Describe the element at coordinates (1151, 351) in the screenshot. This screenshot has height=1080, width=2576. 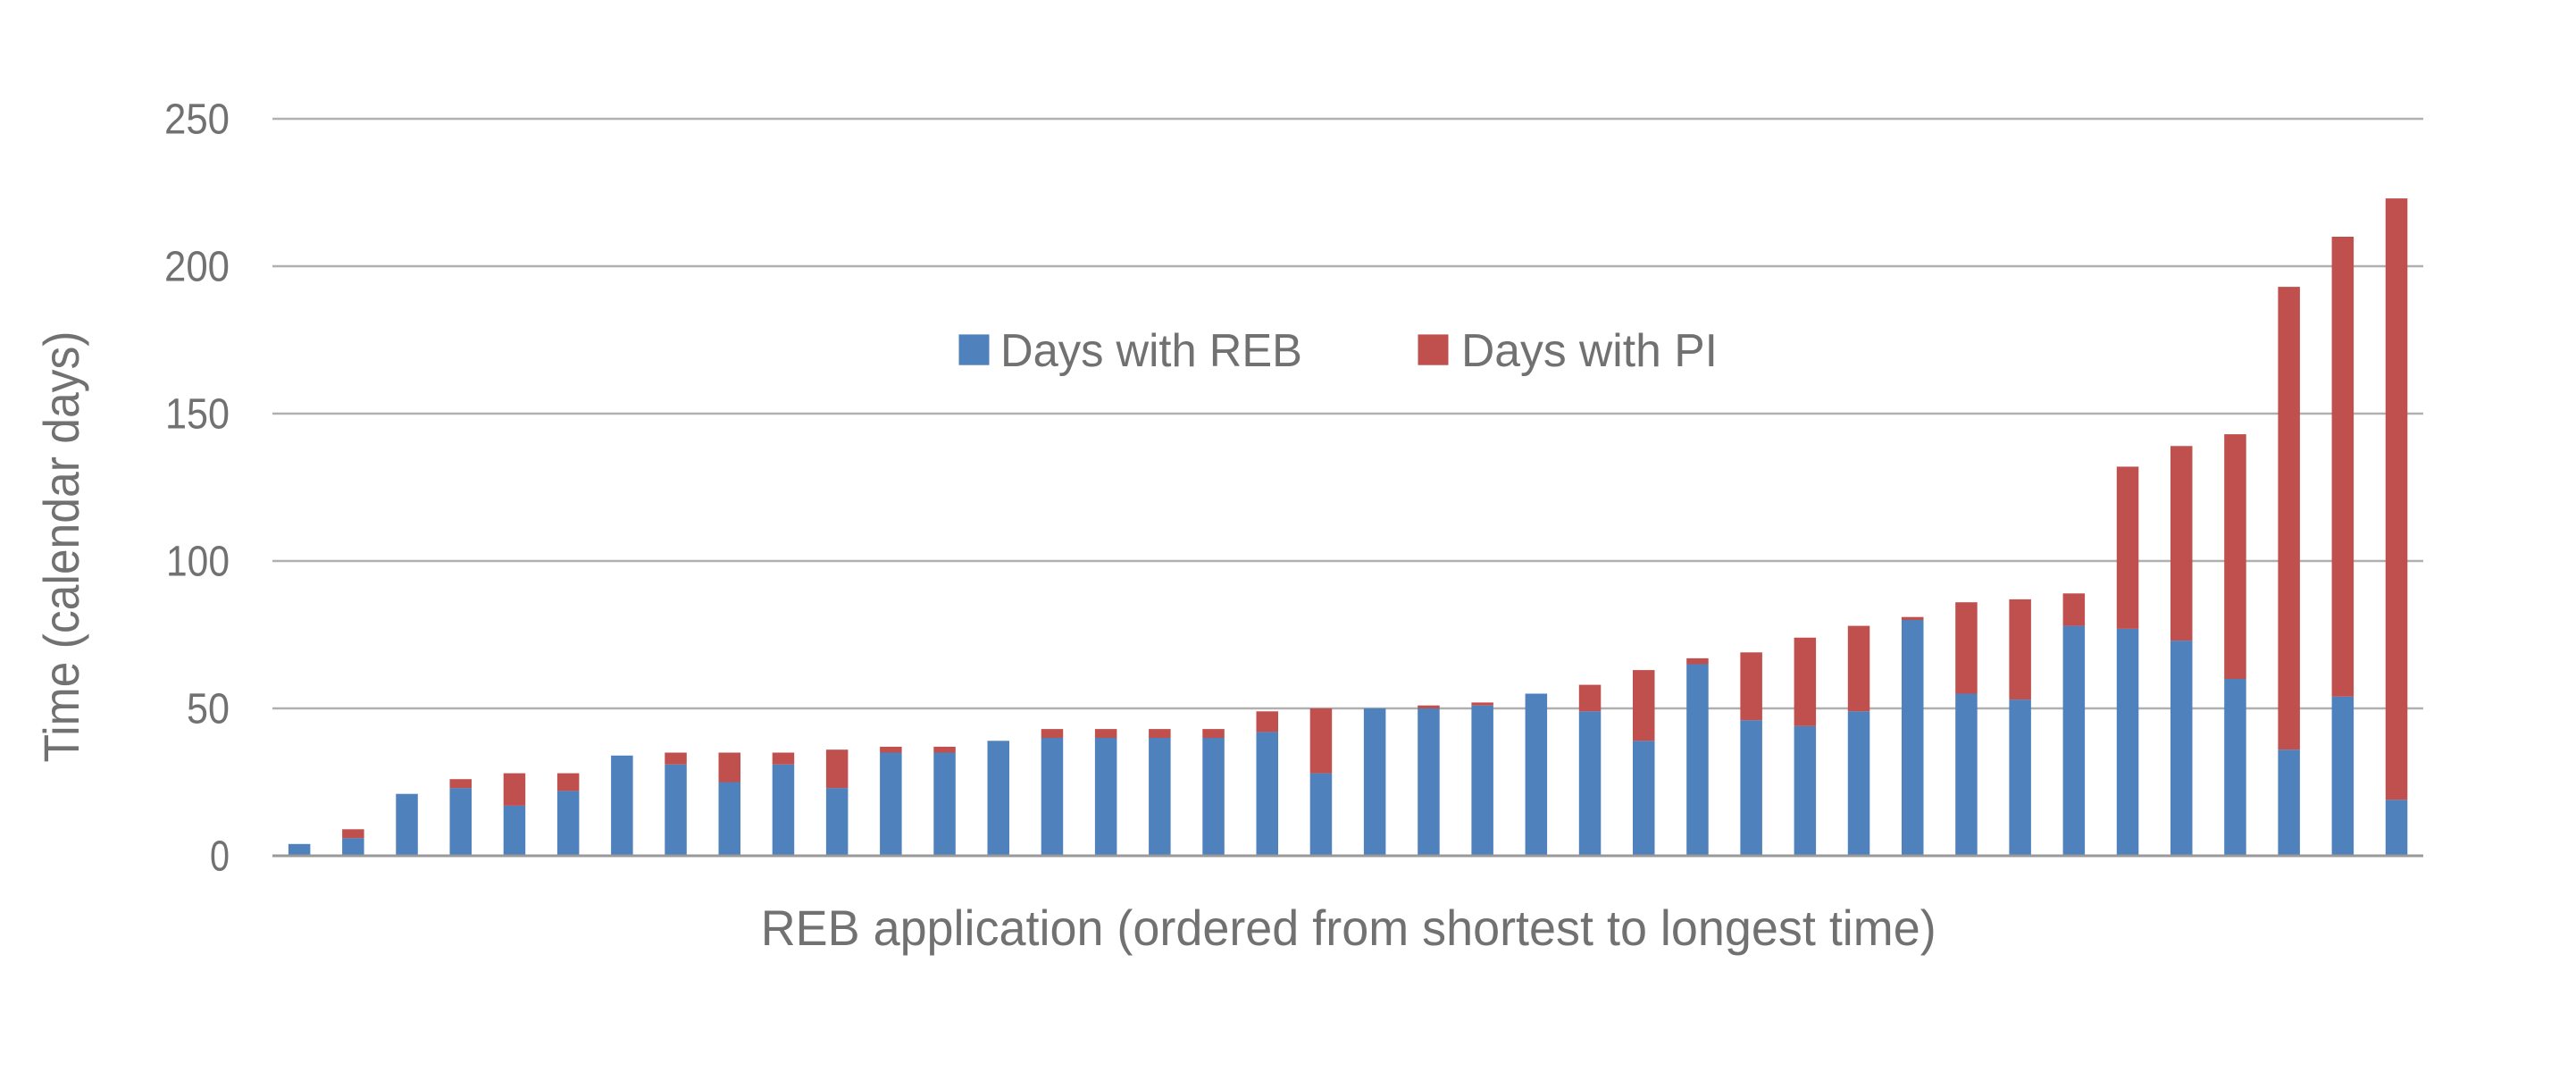
I see `svg-text: Days with REB` at that location.